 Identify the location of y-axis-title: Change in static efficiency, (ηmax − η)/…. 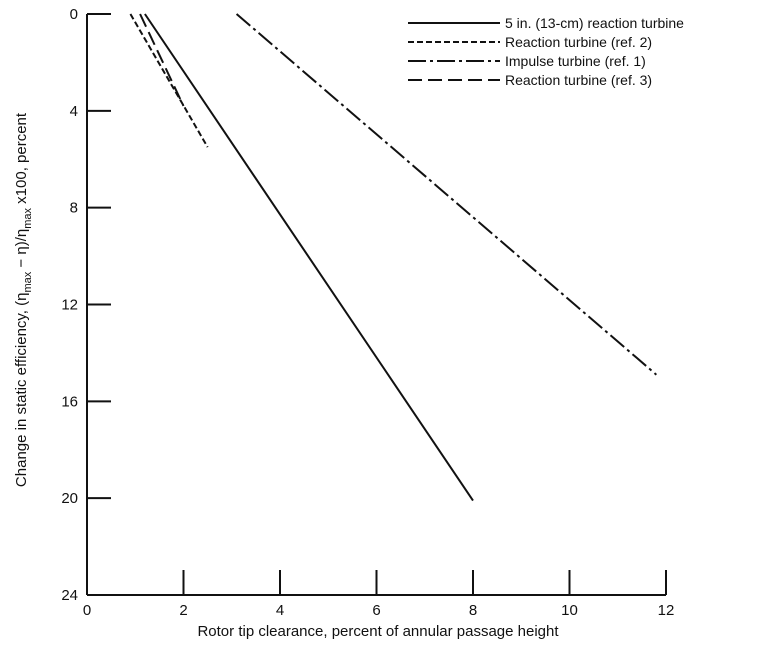
(23, 299).